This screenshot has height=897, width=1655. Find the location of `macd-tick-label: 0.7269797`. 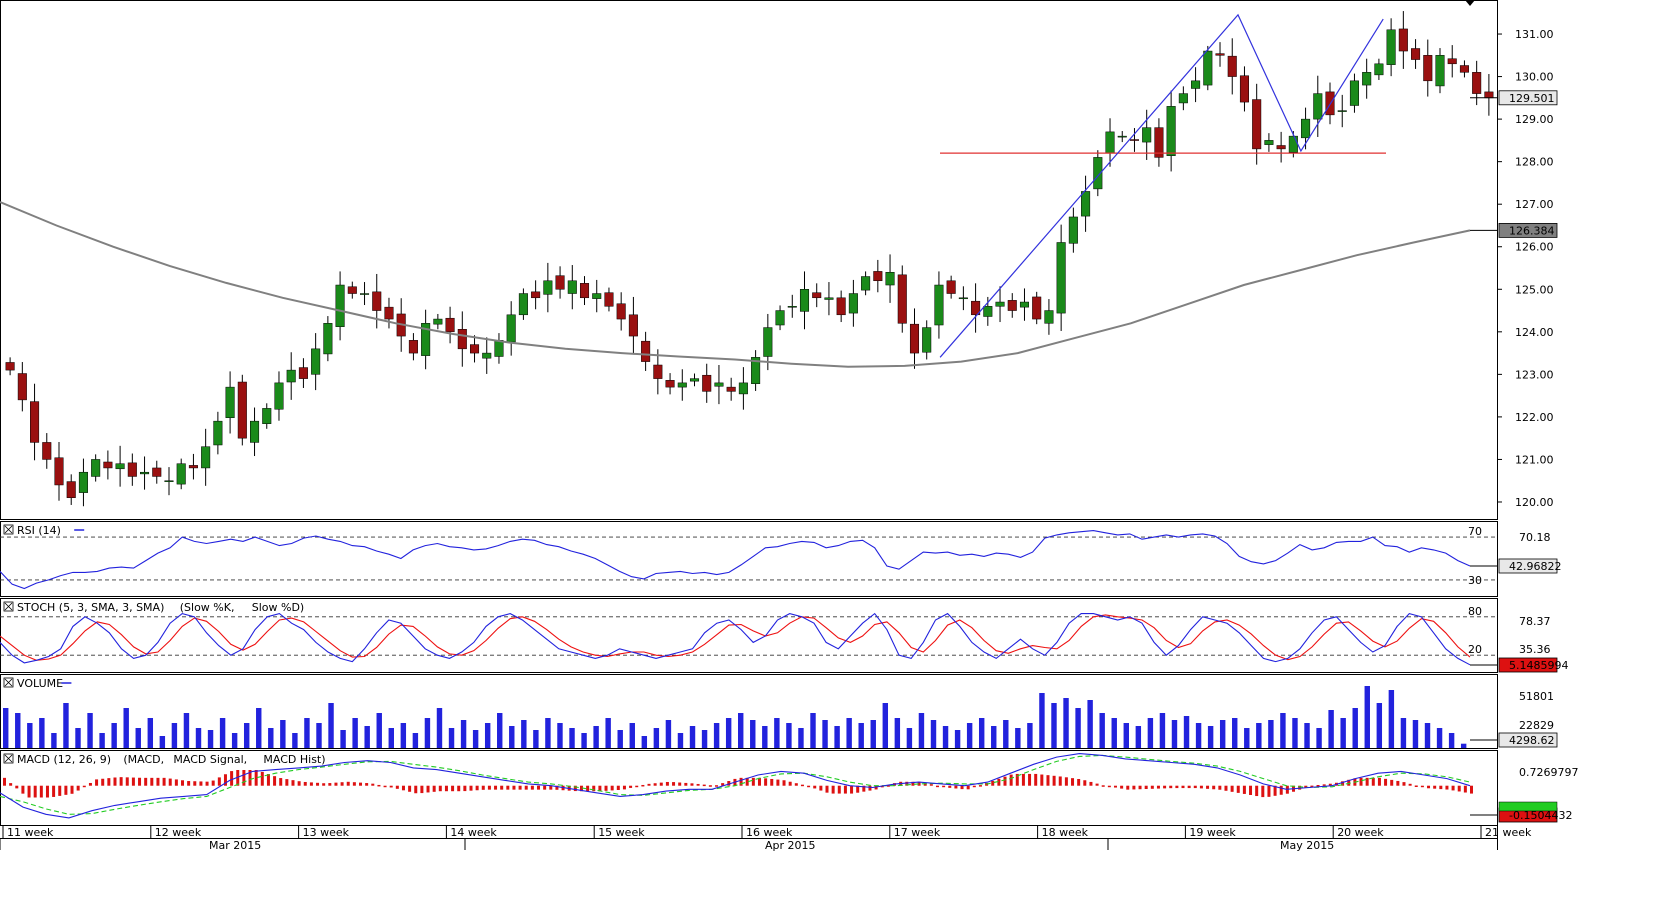

macd-tick-label: 0.7269797 is located at coordinates (1549, 772).